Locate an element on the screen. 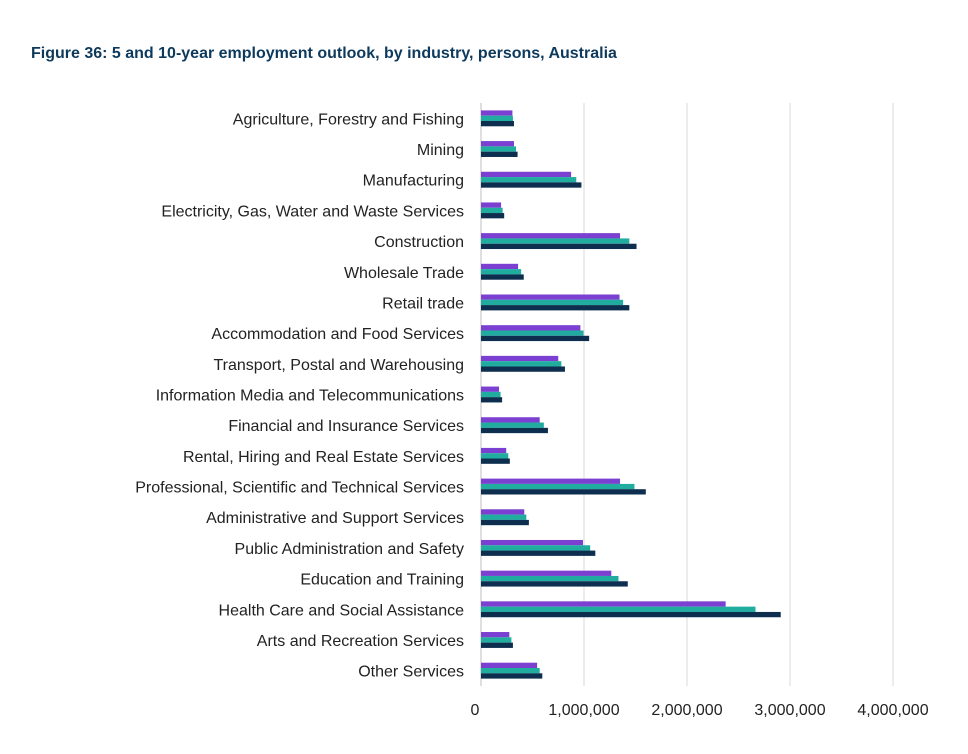 The height and width of the screenshot is (754, 968). category-label: Other Services is located at coordinates (411, 672).